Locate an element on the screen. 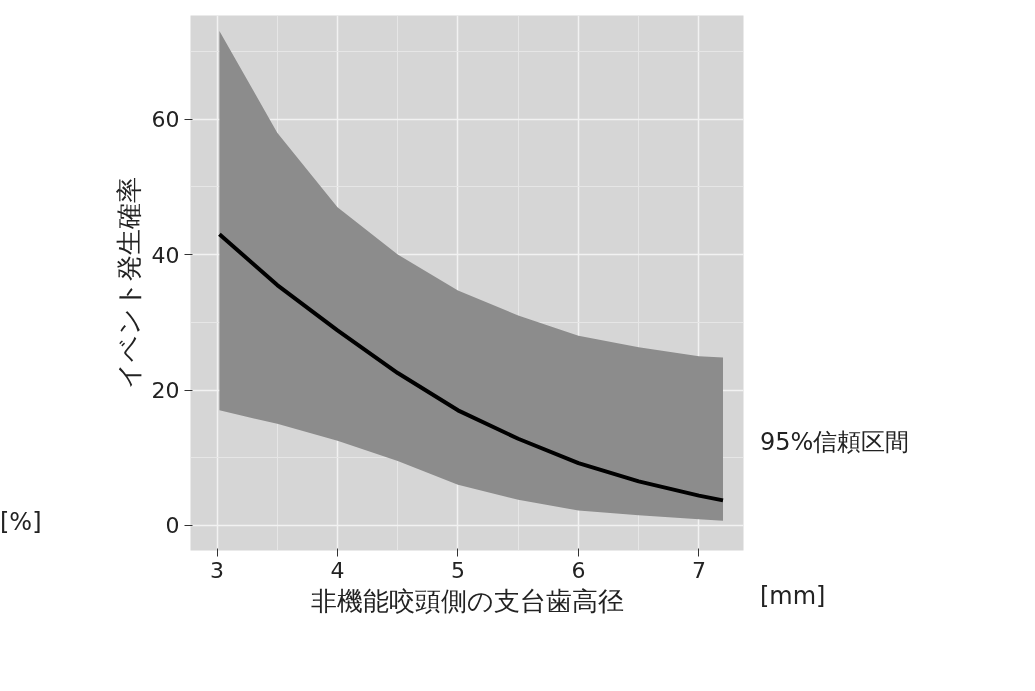 The image size is (1035, 691). x-tick-label: 4 is located at coordinates (337, 570).